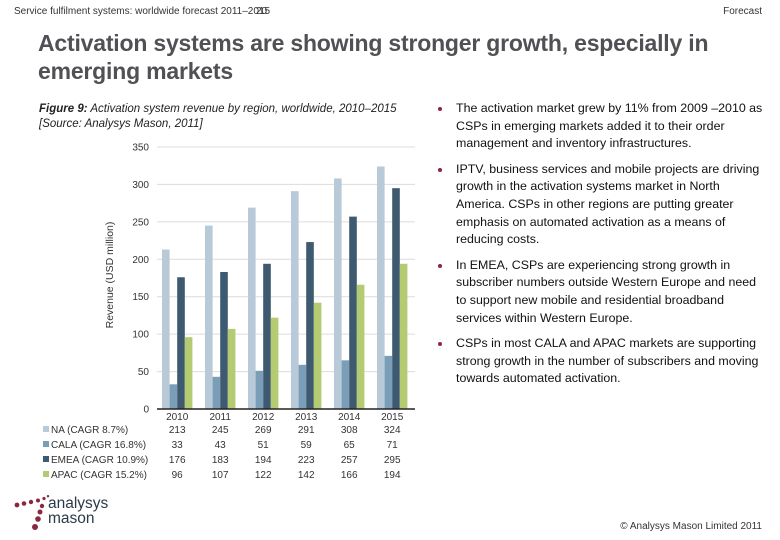  What do you see at coordinates (140, 335) in the screenshot?
I see `y-tick-label: 100` at bounding box center [140, 335].